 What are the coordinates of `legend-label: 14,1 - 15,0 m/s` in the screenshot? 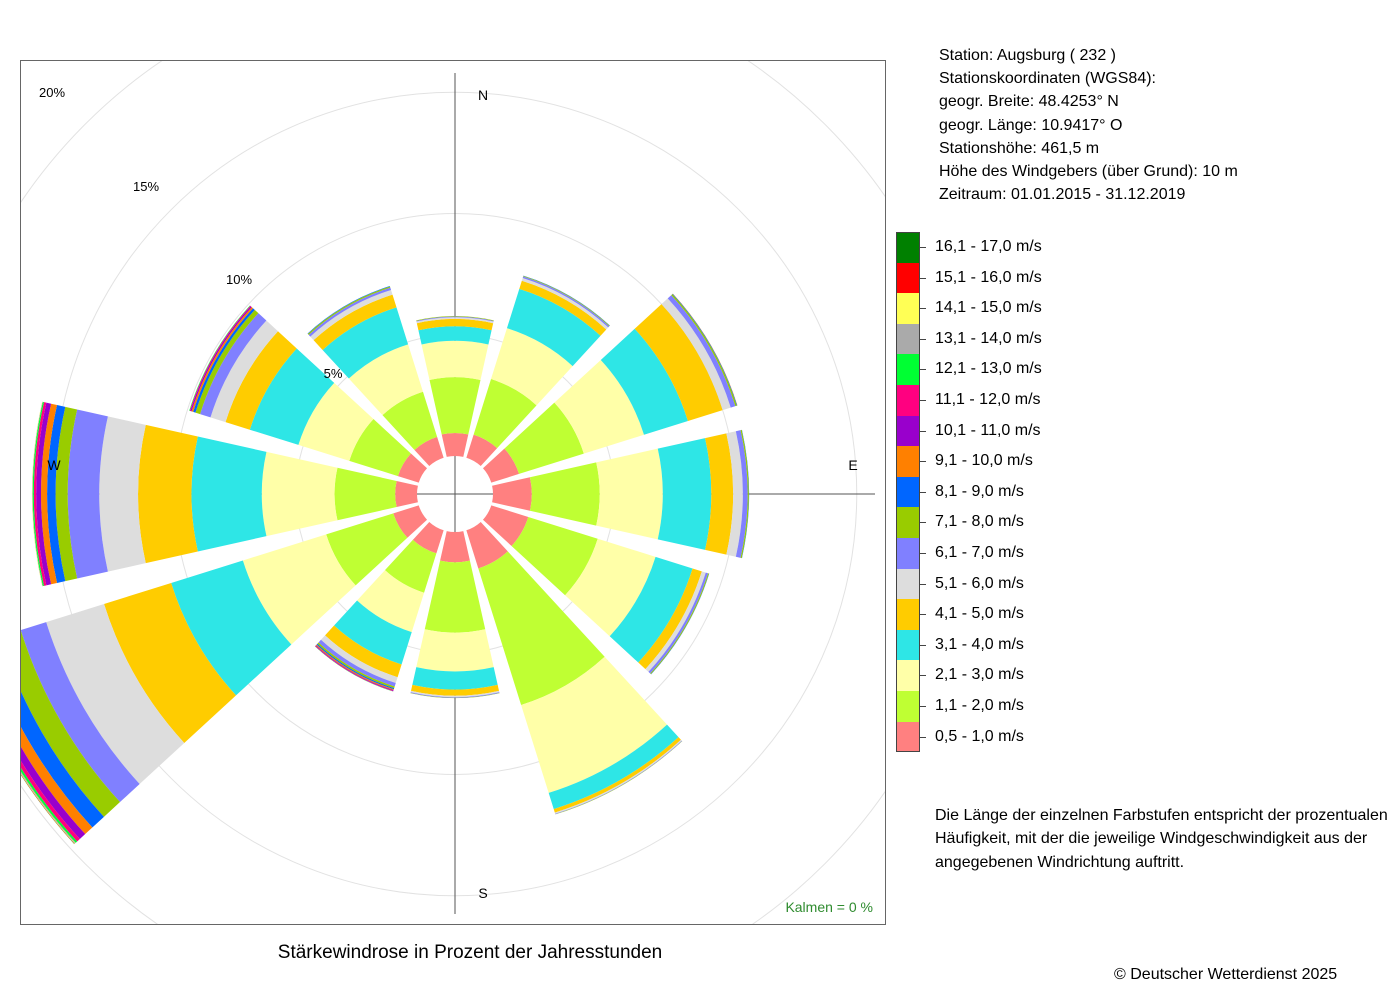 It's located at (988, 308).